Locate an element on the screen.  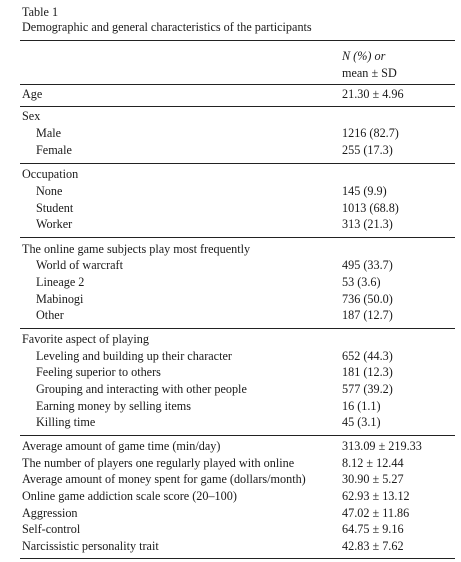
row-value: 313 (21.3) is located at coordinates (367, 224).